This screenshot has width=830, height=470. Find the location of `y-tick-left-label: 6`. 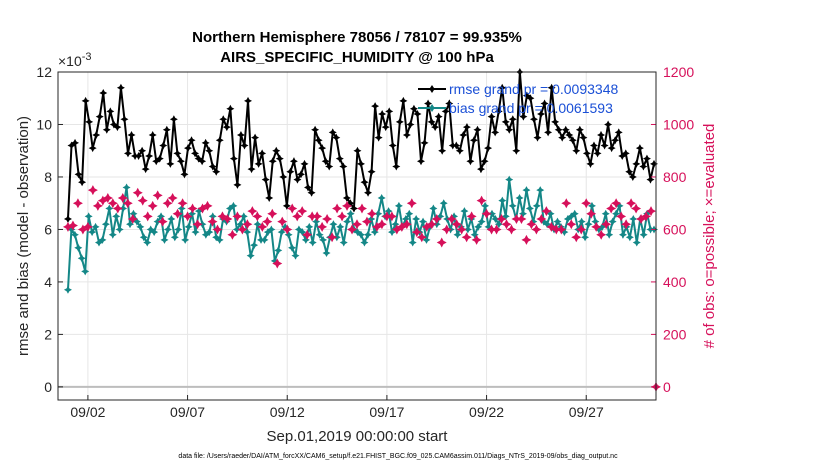

y-tick-left-label: 6 is located at coordinates (48, 229).